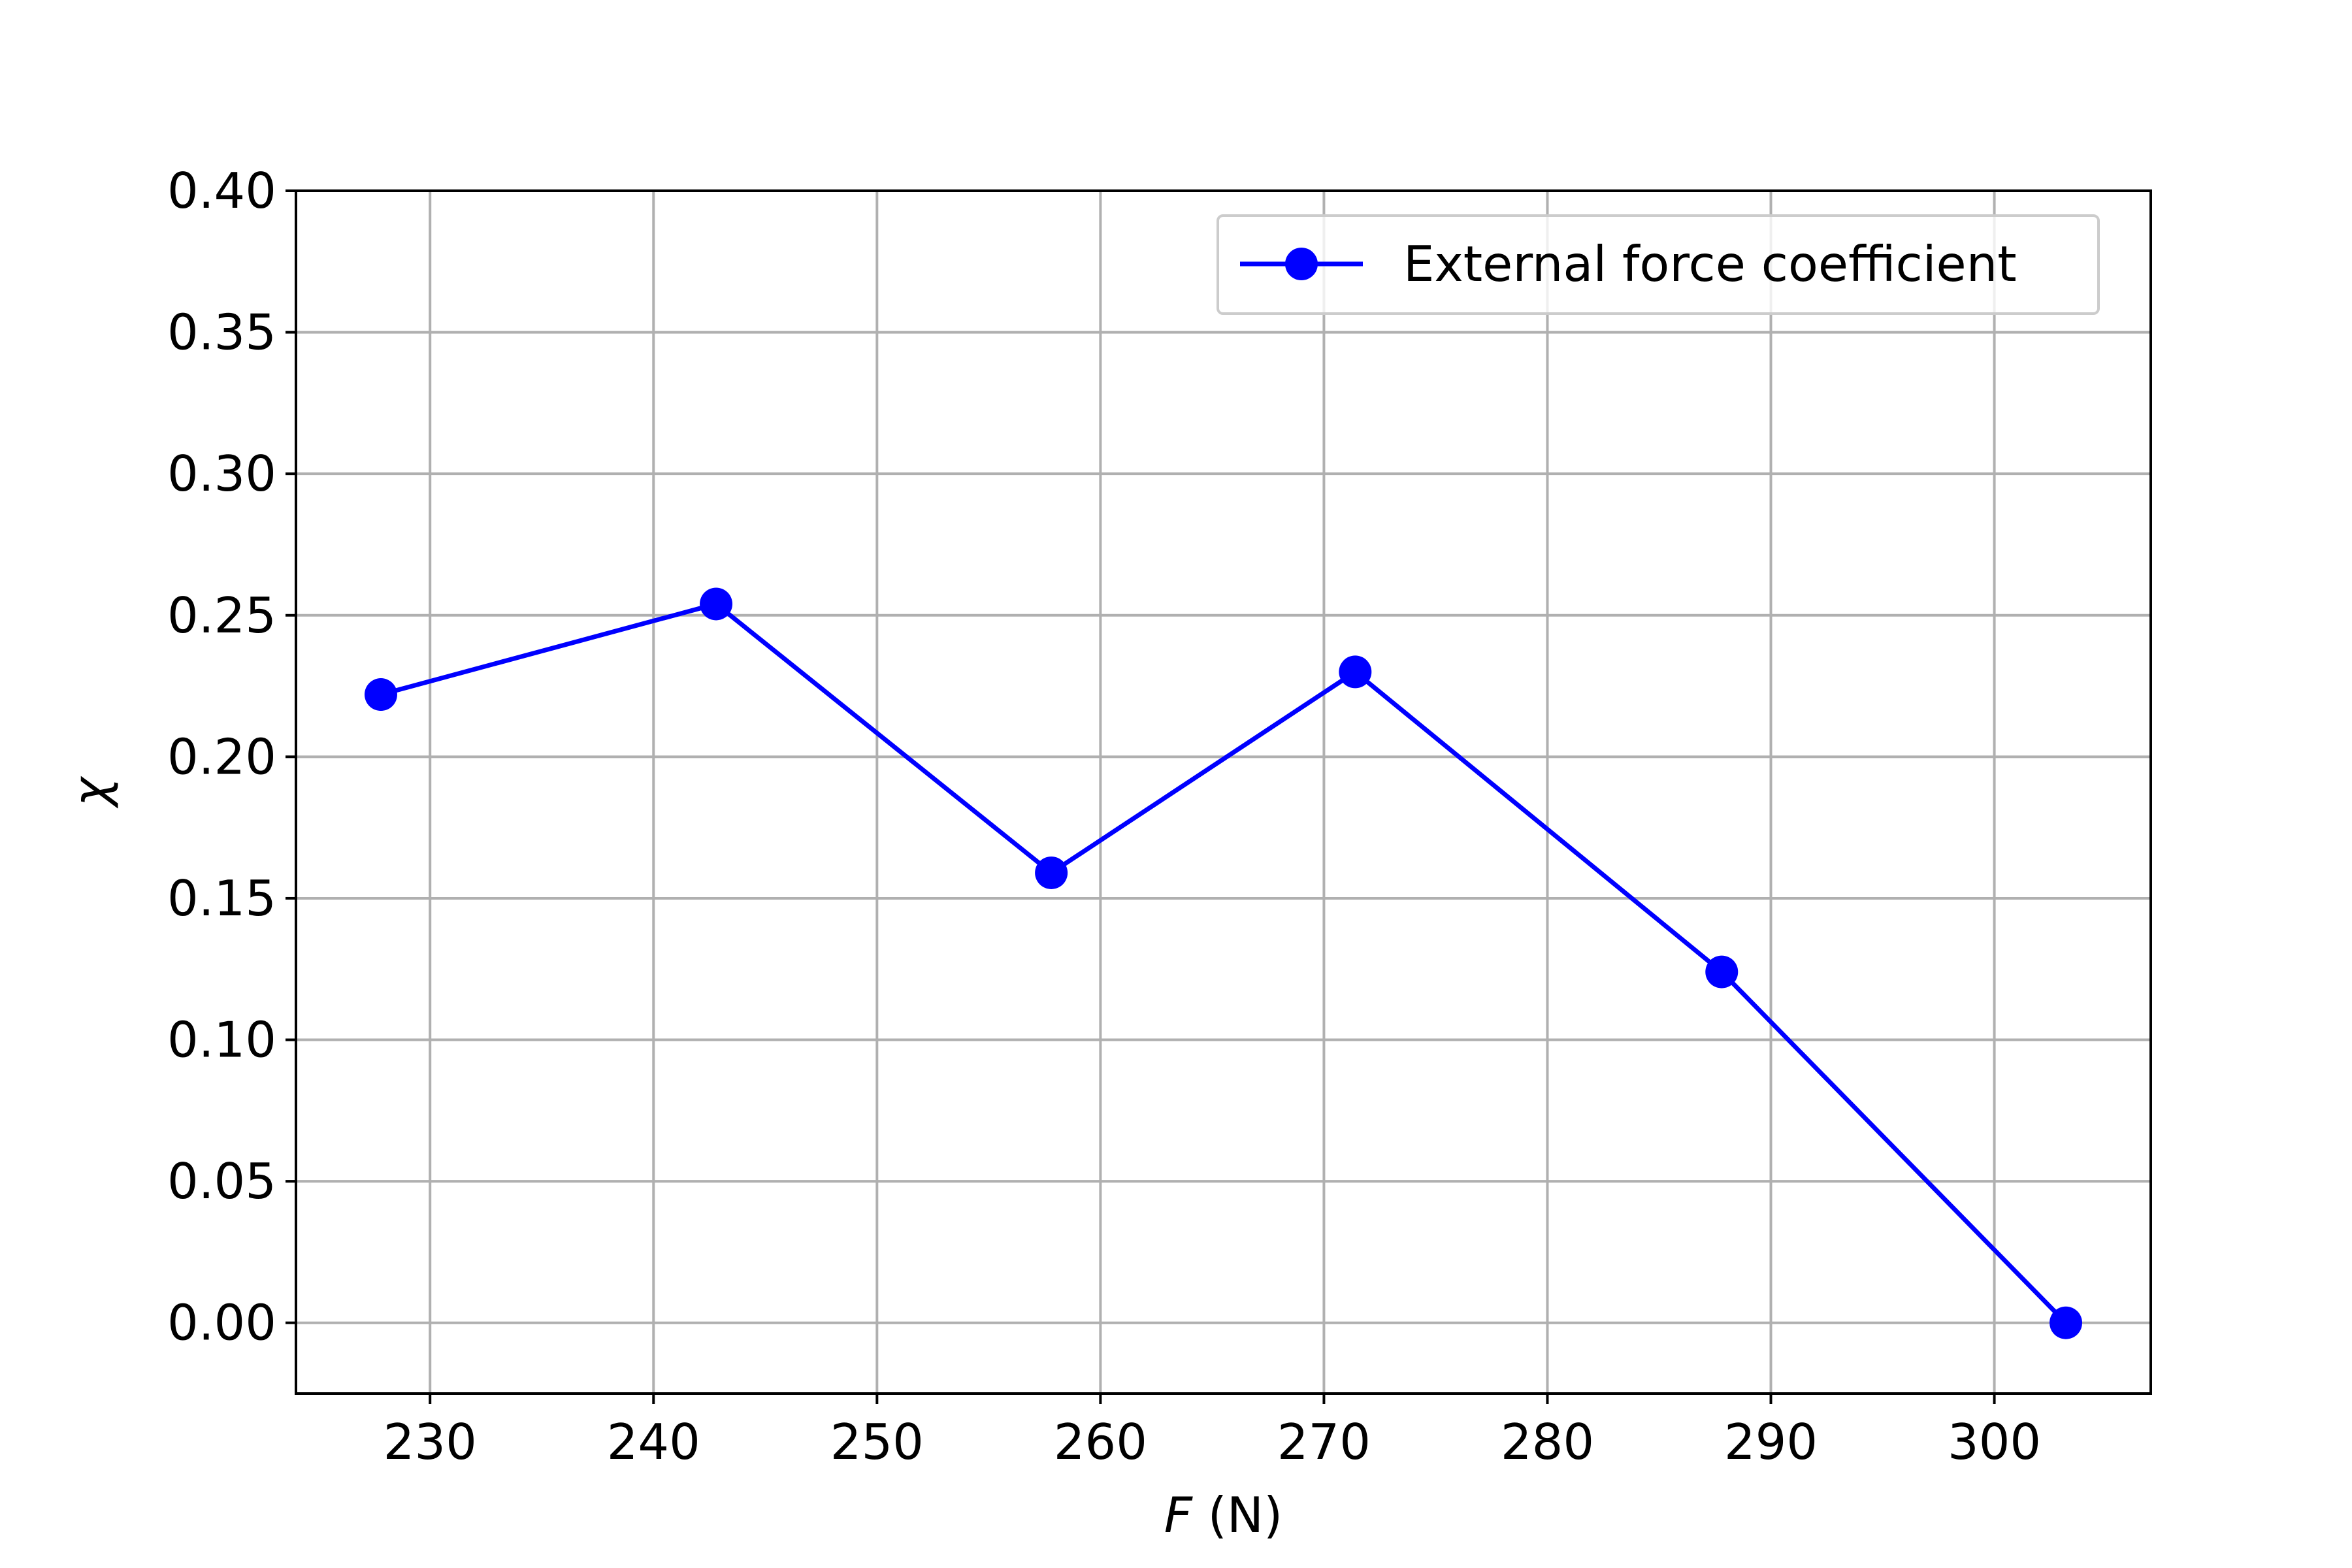 This screenshot has width=2352, height=1568. I want to click on x-axis-label-symbol: F, so click(1179, 1515).